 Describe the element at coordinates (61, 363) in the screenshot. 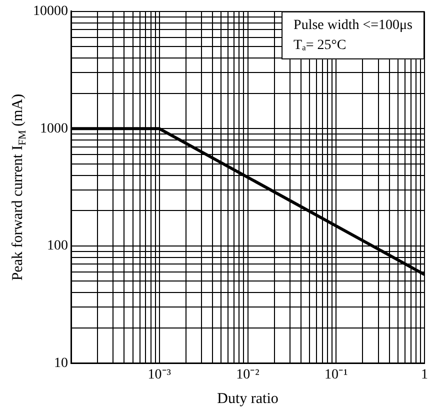

I see `y-tick-label: 10` at that location.